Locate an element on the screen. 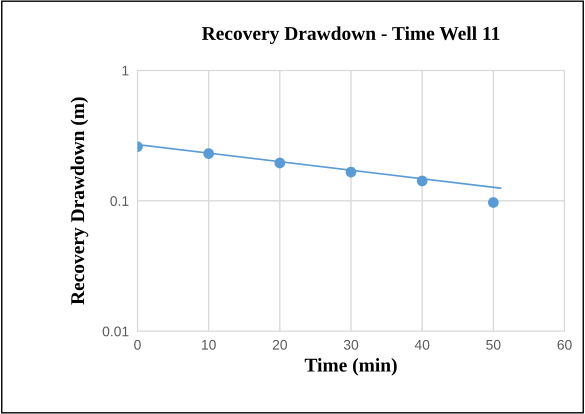 Image resolution: width=585 pixels, height=414 pixels. x-axis-title: Time (min) is located at coordinates (350, 367).